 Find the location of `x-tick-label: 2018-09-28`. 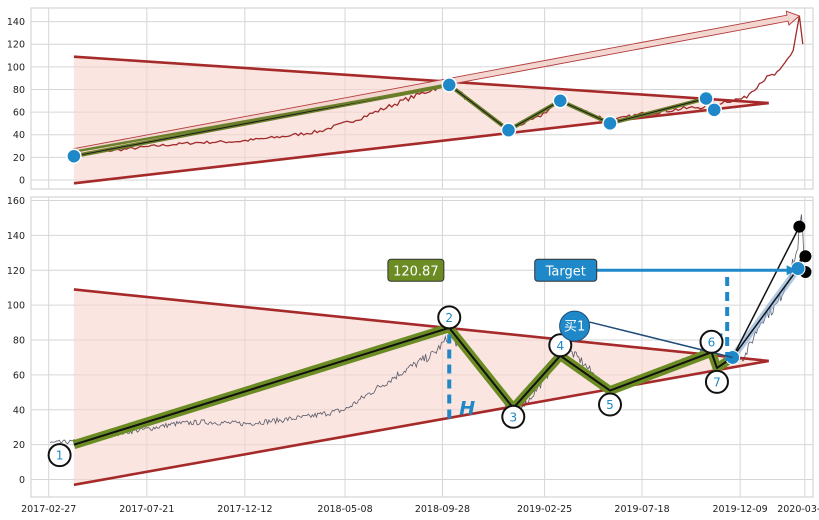

x-tick-label: 2018-09-28 is located at coordinates (442, 509).